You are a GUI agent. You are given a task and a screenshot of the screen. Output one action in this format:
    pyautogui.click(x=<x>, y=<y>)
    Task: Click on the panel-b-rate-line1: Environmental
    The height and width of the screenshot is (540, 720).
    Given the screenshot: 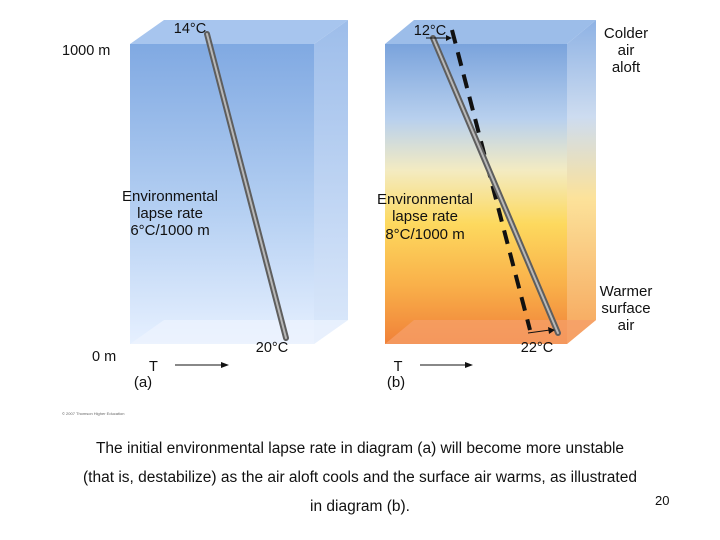 What is the action you would take?
    pyautogui.click(x=425, y=199)
    